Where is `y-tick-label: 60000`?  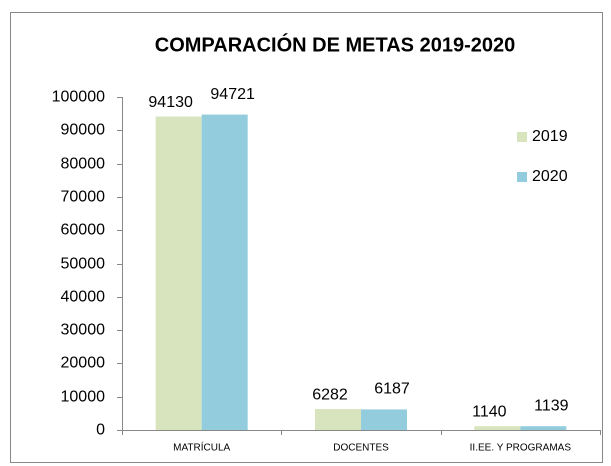 y-tick-label: 60000 is located at coordinates (83, 230).